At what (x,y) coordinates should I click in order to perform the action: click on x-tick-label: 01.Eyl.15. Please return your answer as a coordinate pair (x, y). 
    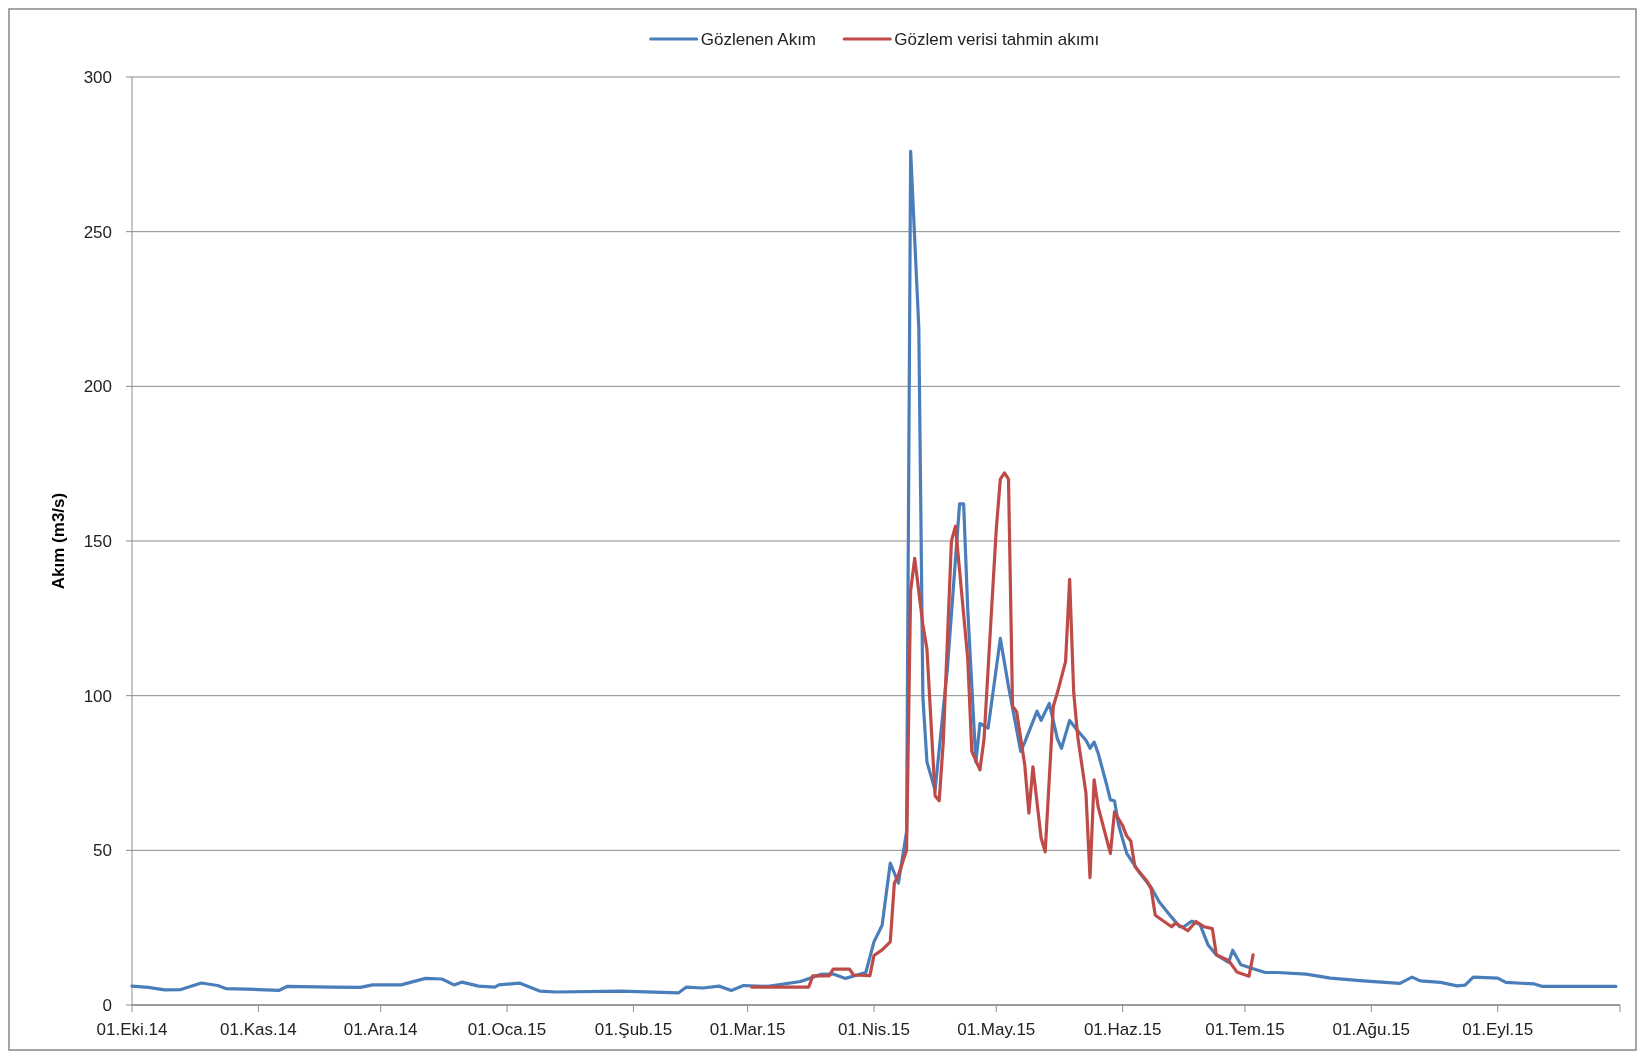
    Looking at the image, I should click on (1498, 1029).